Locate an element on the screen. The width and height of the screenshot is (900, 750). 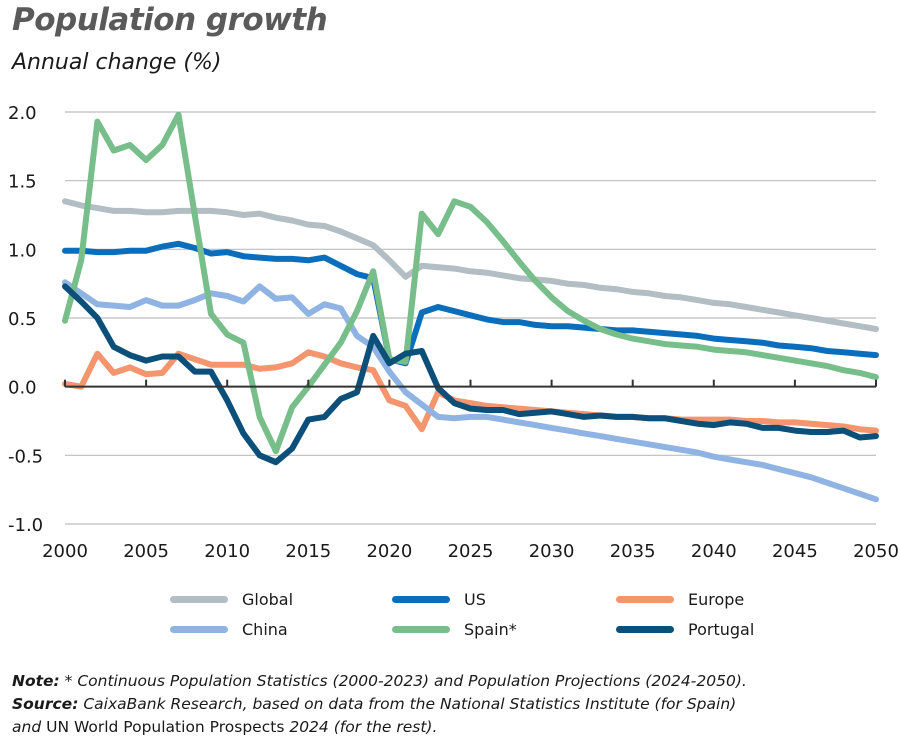
x-tick-label: 2015 is located at coordinates (308, 551).